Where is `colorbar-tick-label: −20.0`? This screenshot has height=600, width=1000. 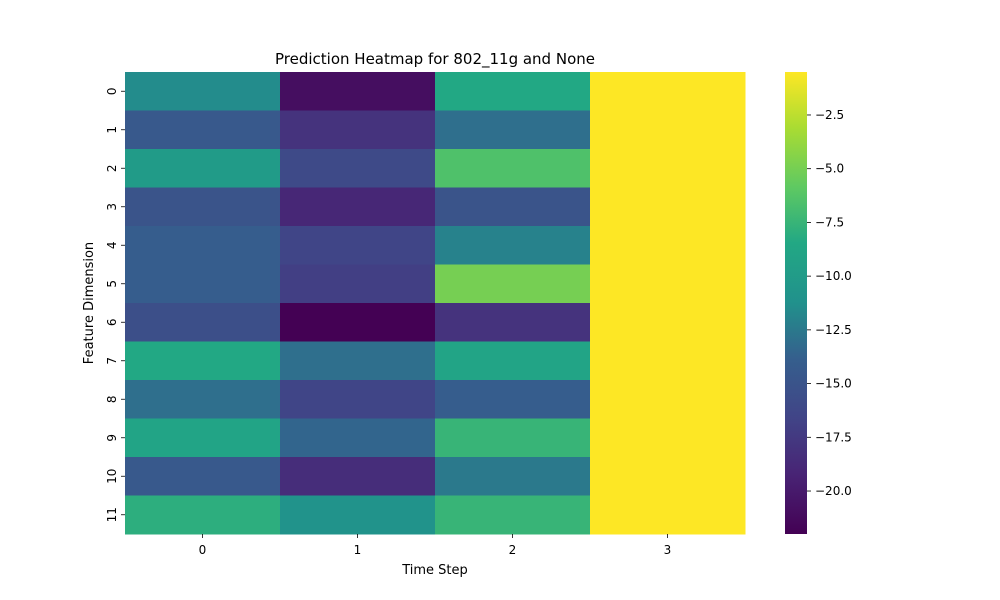
colorbar-tick-label: −20.0 is located at coordinates (833, 491).